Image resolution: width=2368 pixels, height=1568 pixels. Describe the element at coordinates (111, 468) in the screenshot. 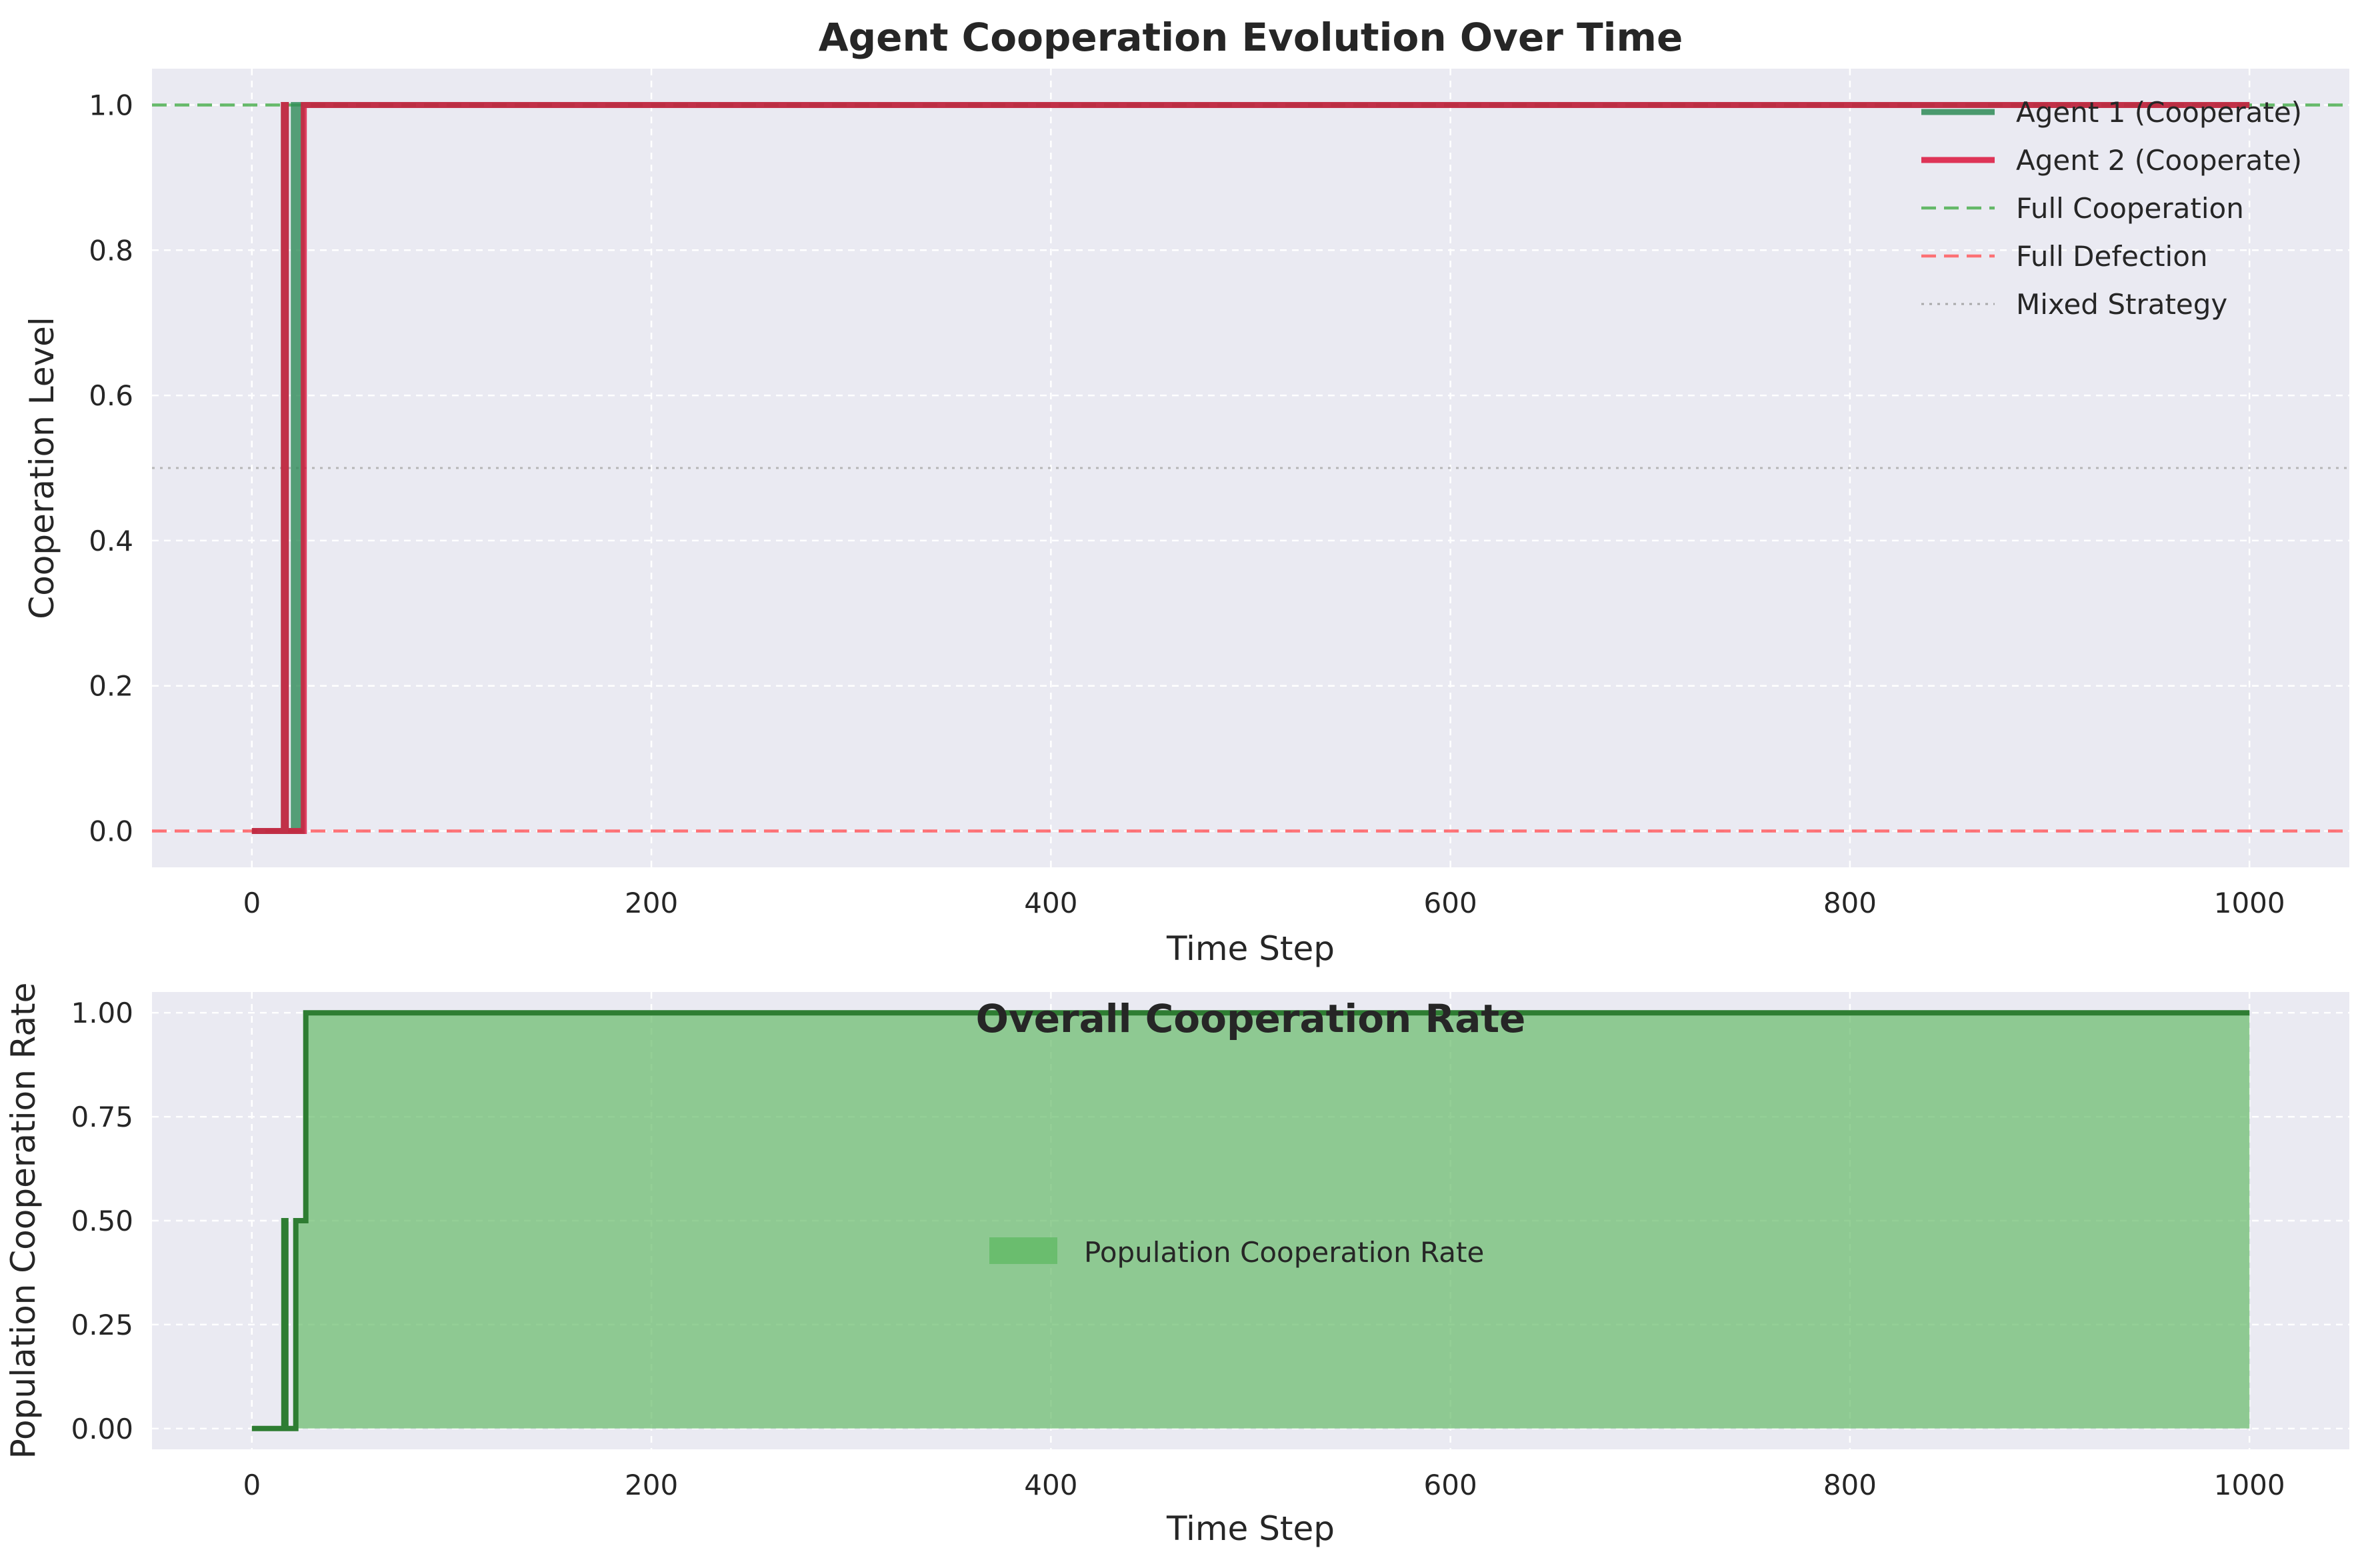

I see `y-tick-labels: 0.0 0.2 0.4 0.6 0.8 1.0` at that location.